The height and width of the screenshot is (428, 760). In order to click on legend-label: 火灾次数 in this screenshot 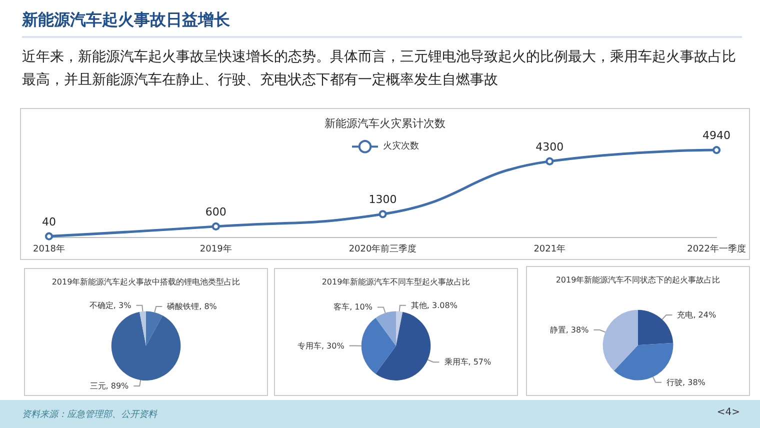, I will do `click(401, 146)`.